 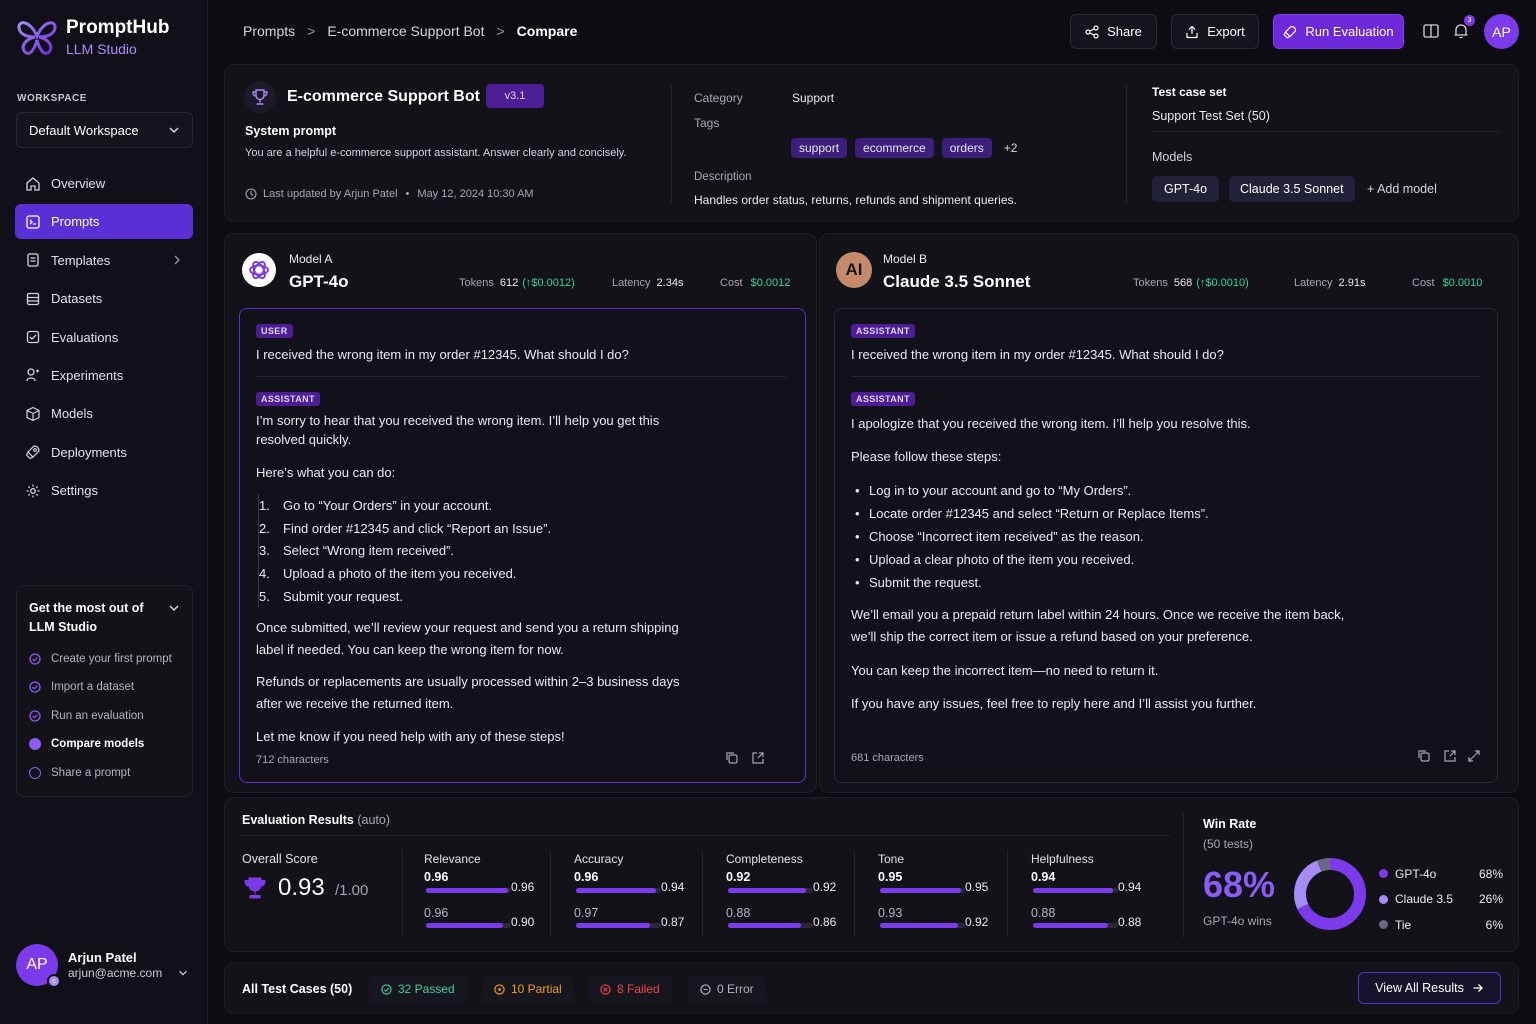 What do you see at coordinates (500, 31) in the screenshot?
I see `chevron-right-icon: >` at bounding box center [500, 31].